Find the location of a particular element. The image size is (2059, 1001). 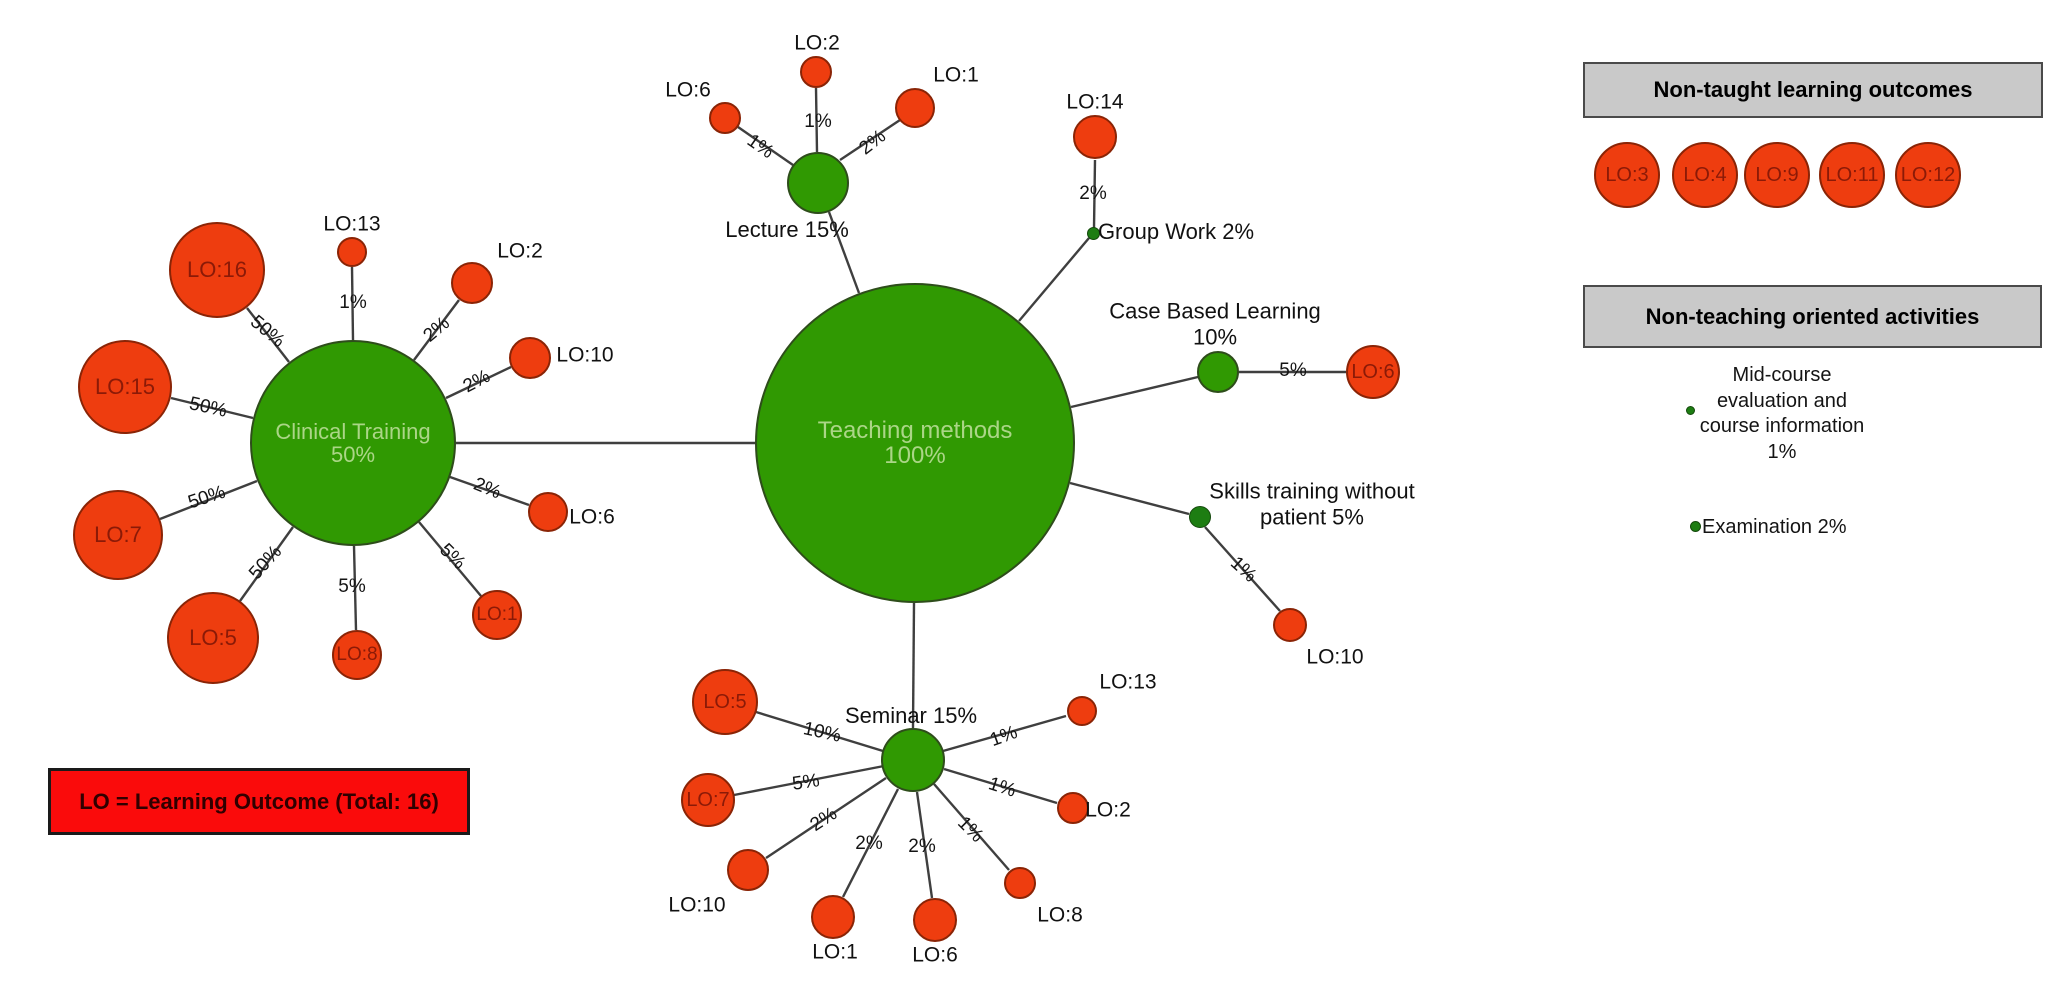

node-clinical-lo2 is located at coordinates (472, 283).